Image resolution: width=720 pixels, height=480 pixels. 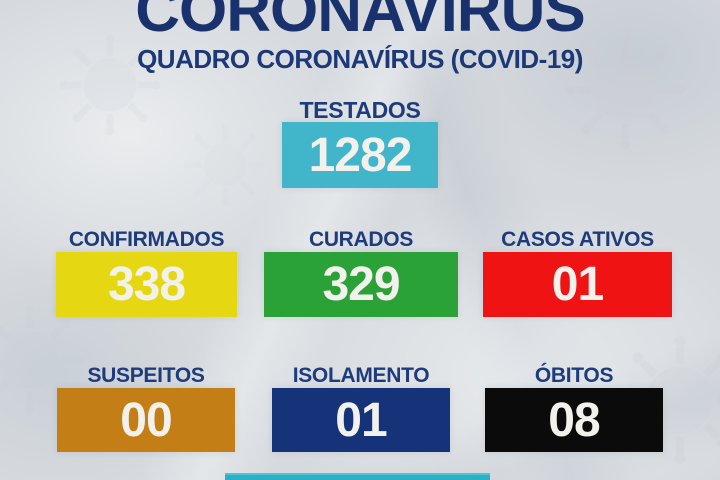 I want to click on stat-card-curados: CURADOS 329, so click(x=361, y=272).